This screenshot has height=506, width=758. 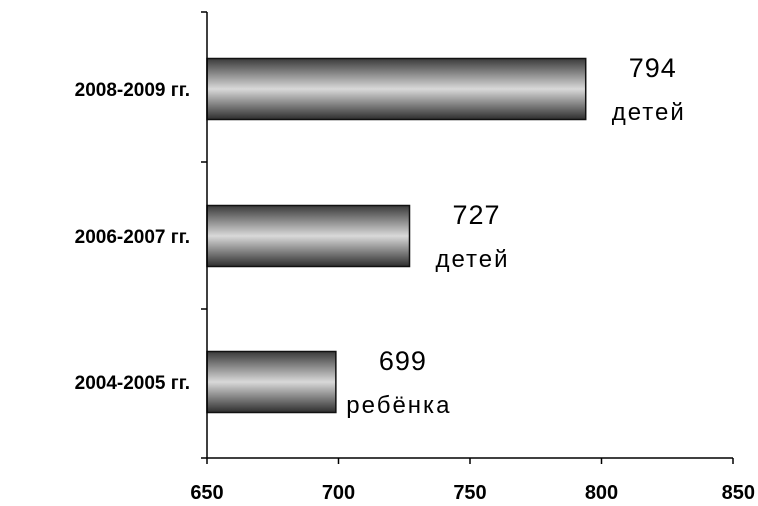 What do you see at coordinates (338, 493) in the screenshot?
I see `x-tick-label-1: 700` at bounding box center [338, 493].